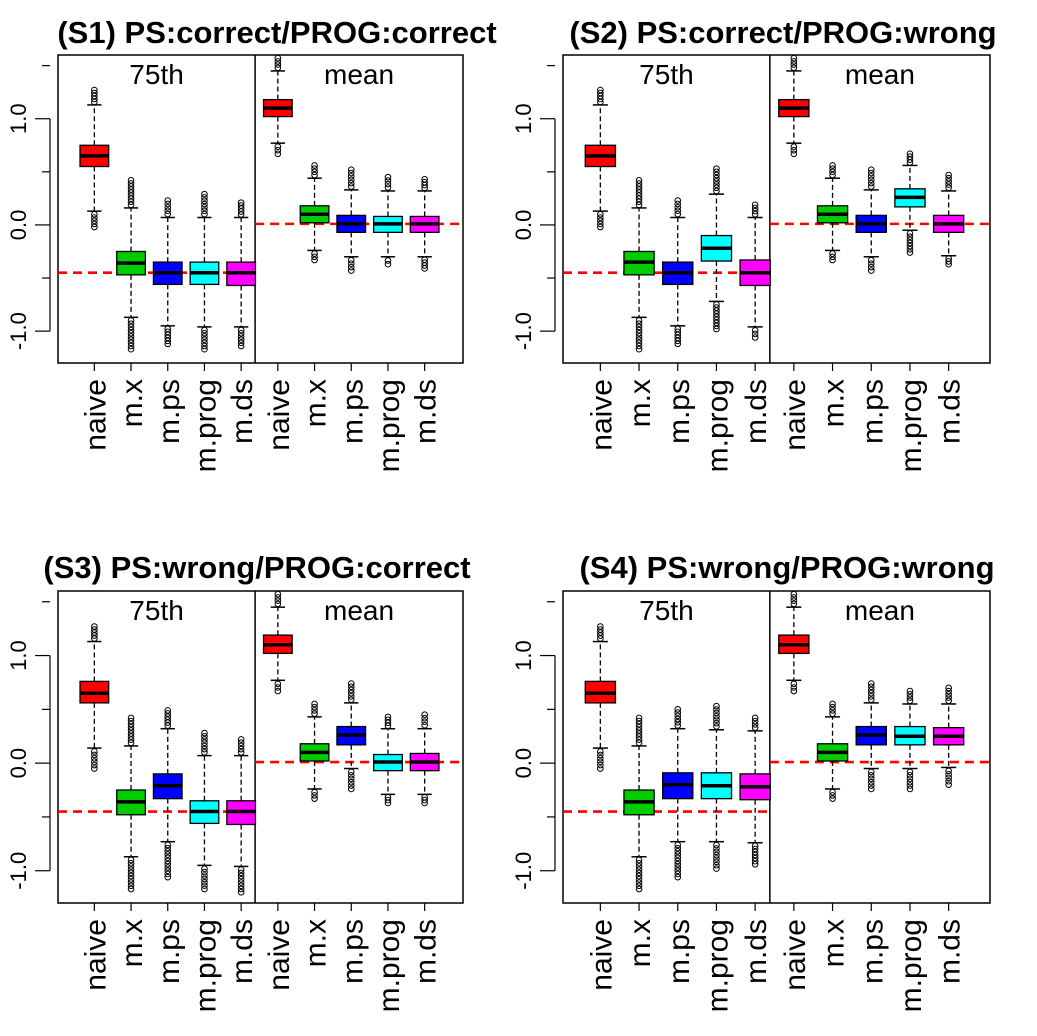 This screenshot has height=1036, width=1037. Describe the element at coordinates (523, 871) in the screenshot. I see `y-tick-label: -1.0` at that location.